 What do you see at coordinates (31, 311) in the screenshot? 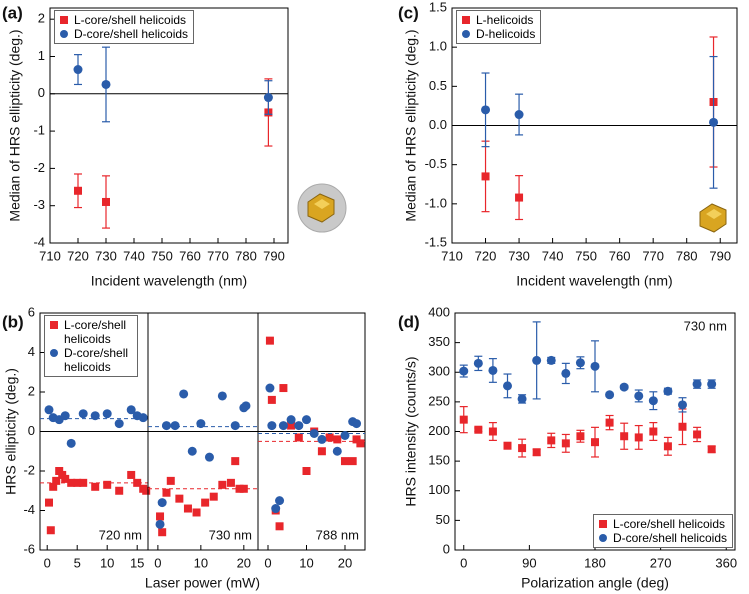
I see `y-tick-label: 6` at bounding box center [31, 311].